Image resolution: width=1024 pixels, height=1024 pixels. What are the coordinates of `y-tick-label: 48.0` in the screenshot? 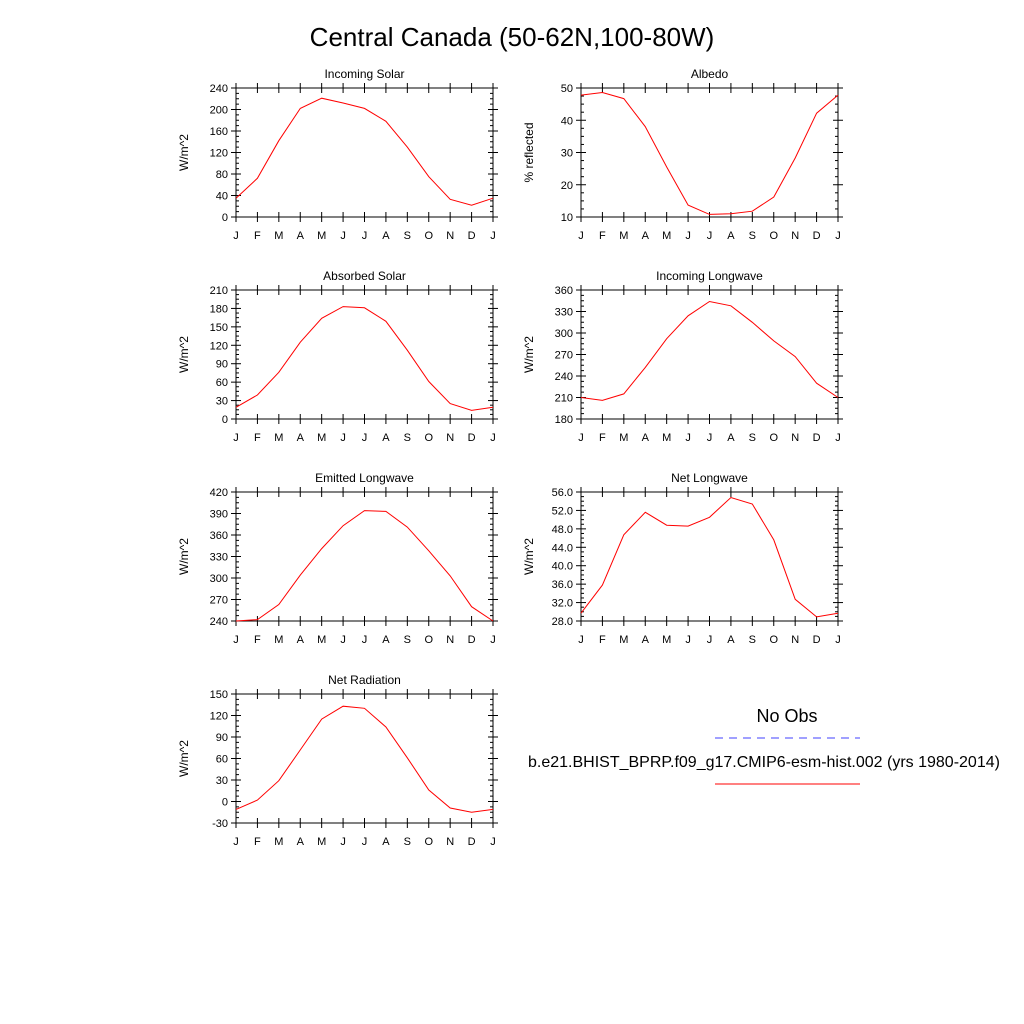 It's located at (562, 530).